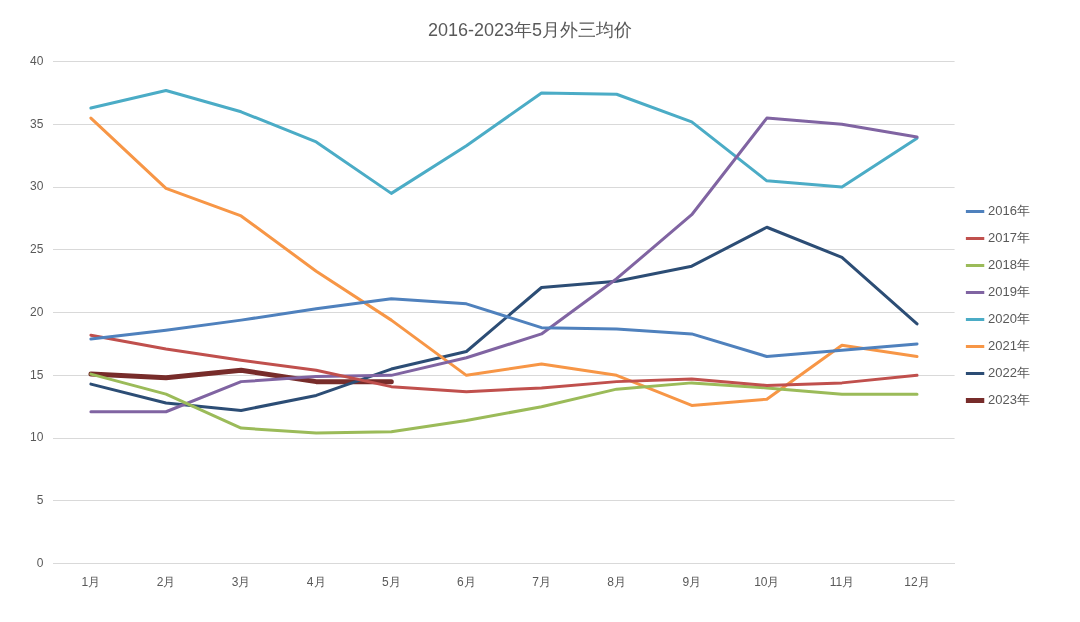 The image size is (1080, 622). I want to click on y-tick-label: 40, so click(36, 60).